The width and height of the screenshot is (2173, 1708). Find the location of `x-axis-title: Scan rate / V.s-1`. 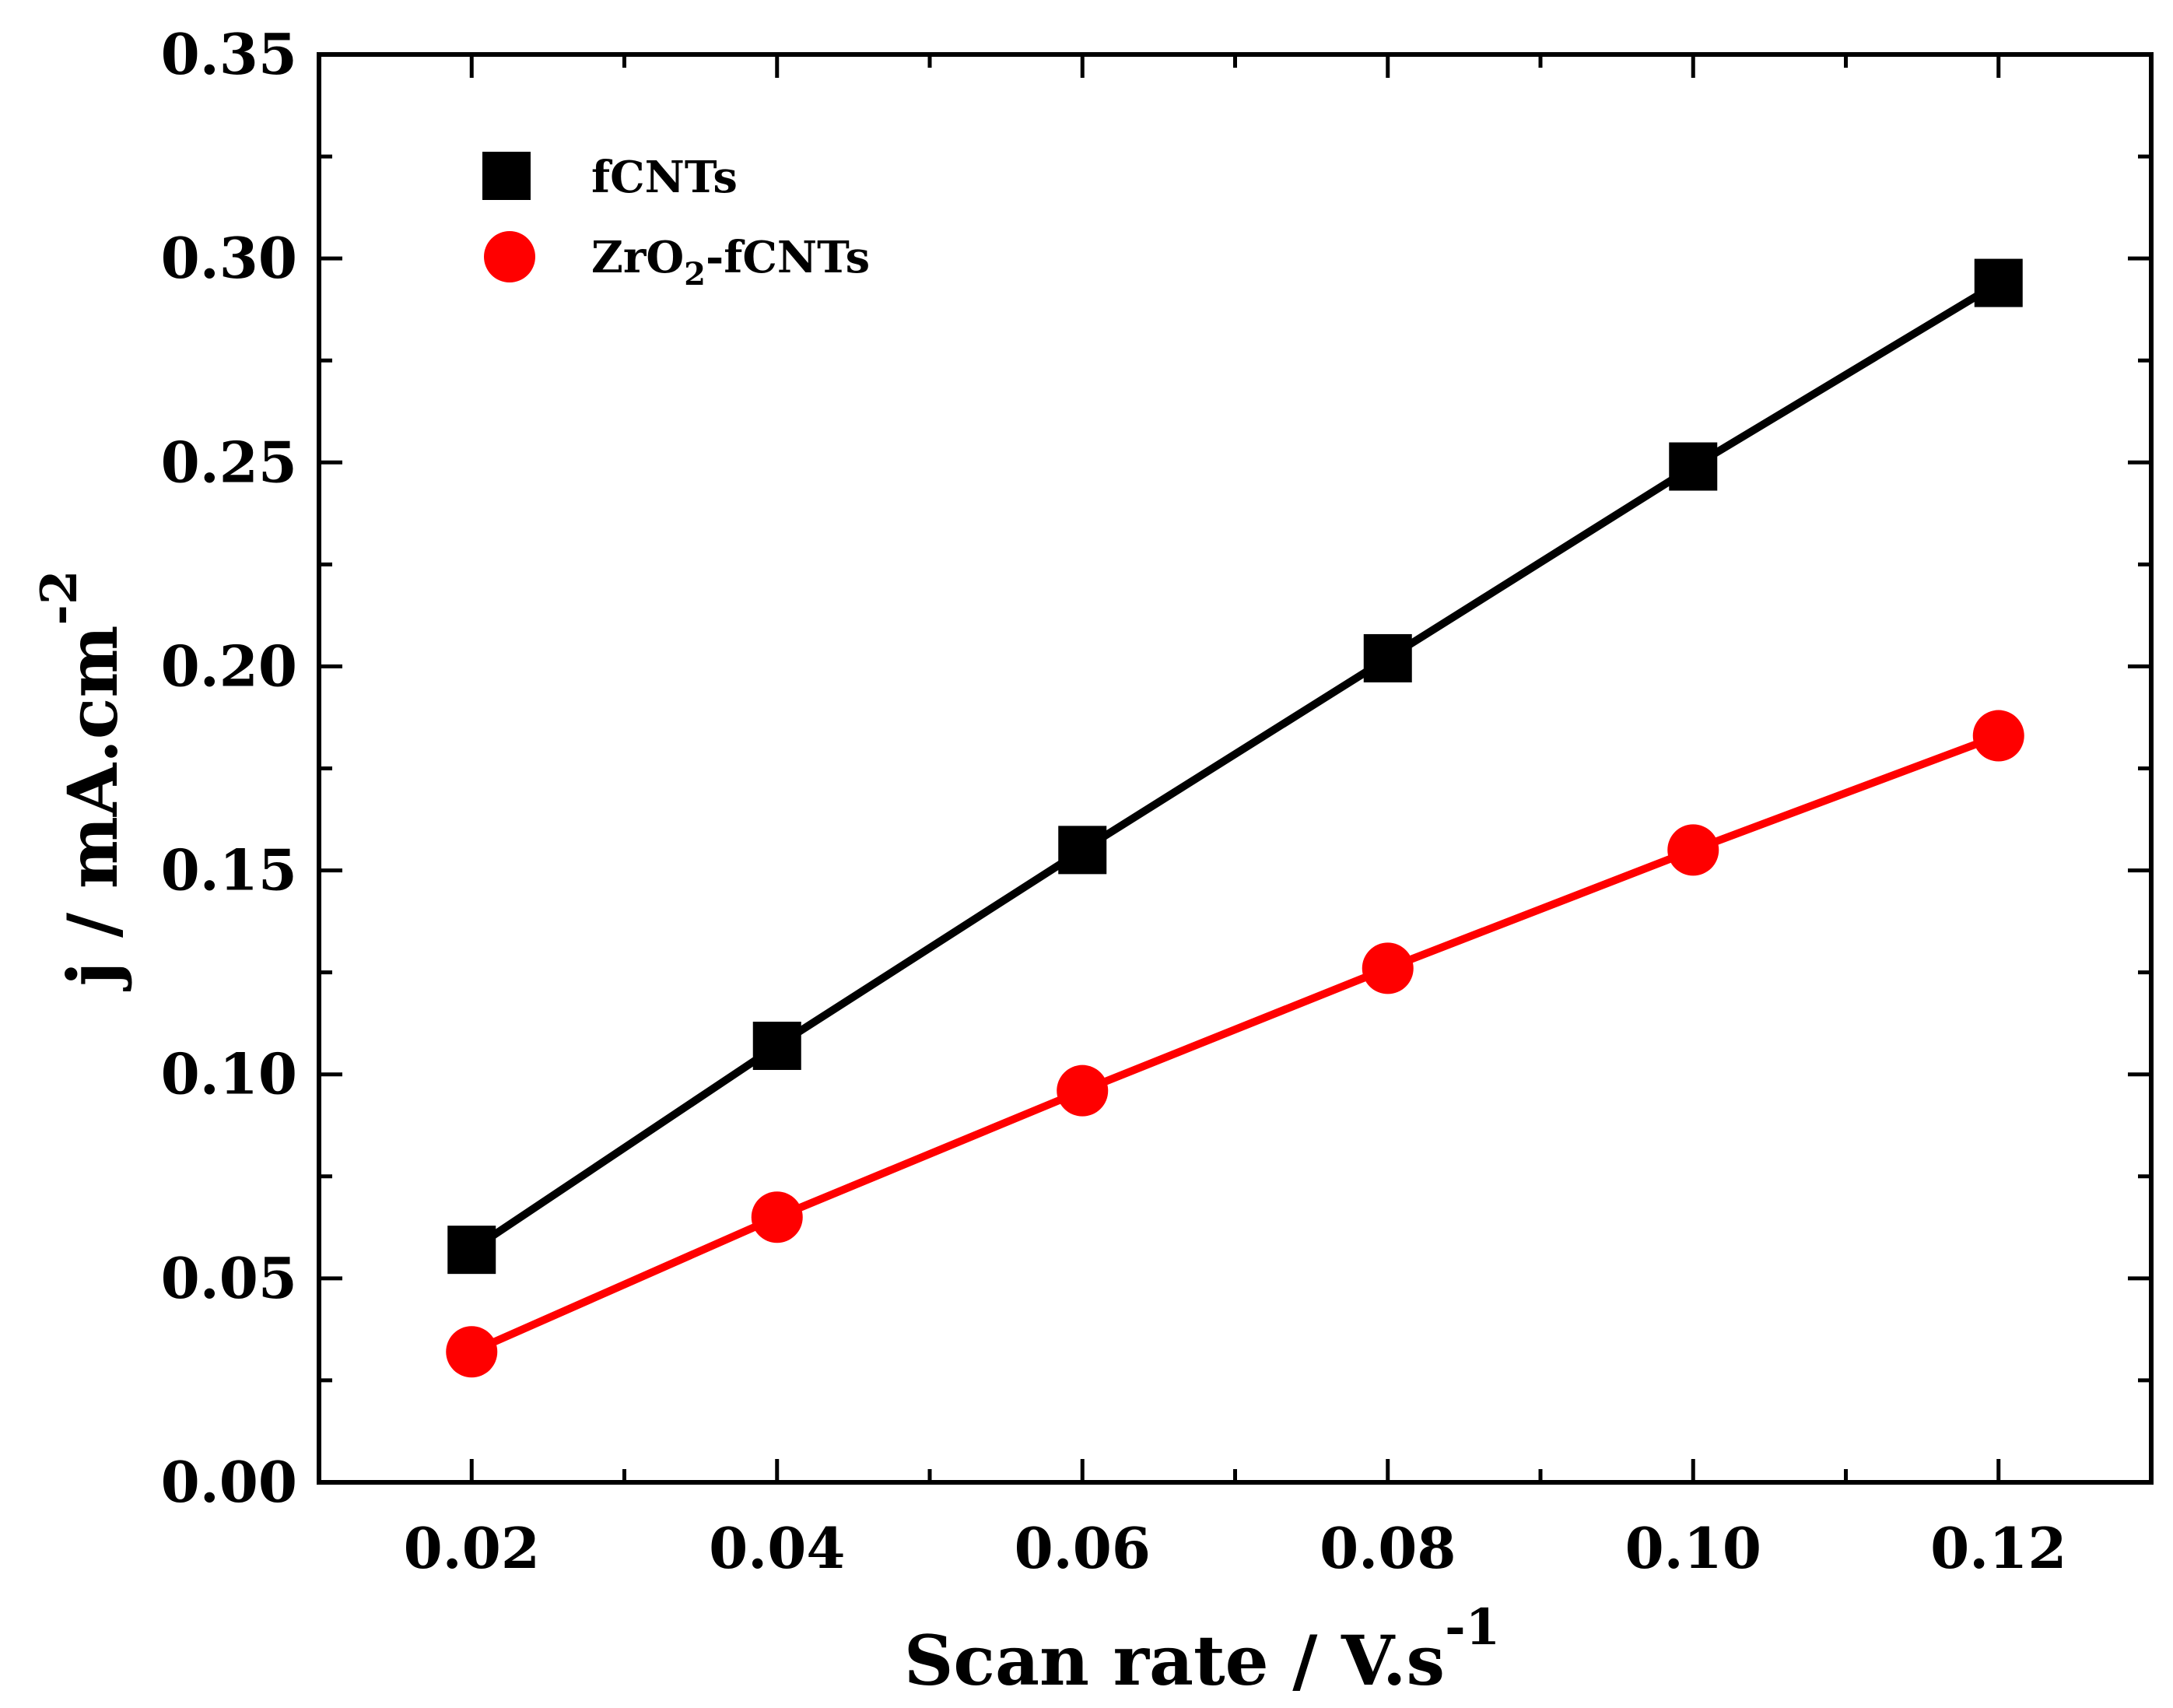

x-axis-title: Scan rate / V.s-1 is located at coordinates (1202, 1649).